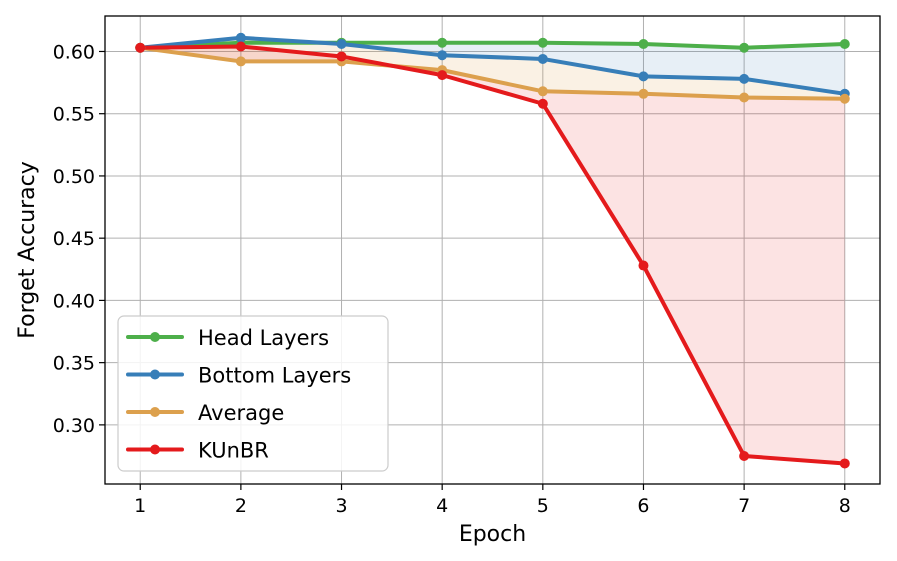  Describe the element at coordinates (643, 506) in the screenshot. I see `x-tick-label: 6` at that location.